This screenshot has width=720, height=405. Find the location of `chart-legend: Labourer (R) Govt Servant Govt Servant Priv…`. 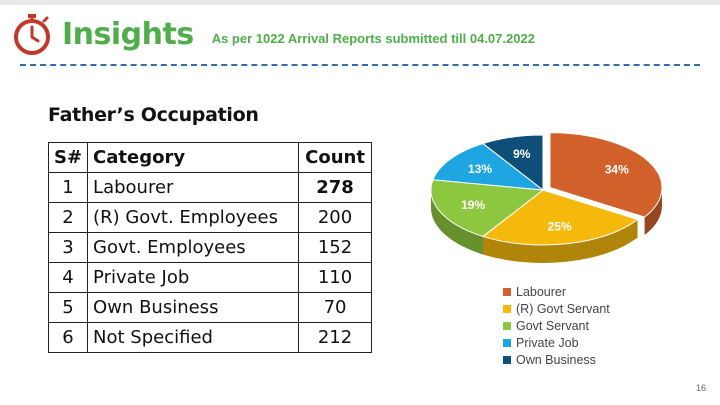

chart-legend: Labourer (R) Govt Servant Govt Servant Priv… is located at coordinates (556, 325).